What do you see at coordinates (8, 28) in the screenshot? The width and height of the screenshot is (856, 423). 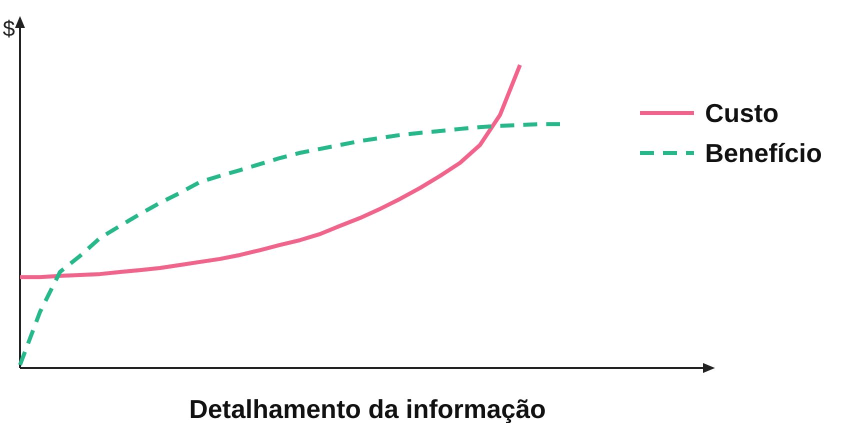 I see `y-axis-title: $` at bounding box center [8, 28].